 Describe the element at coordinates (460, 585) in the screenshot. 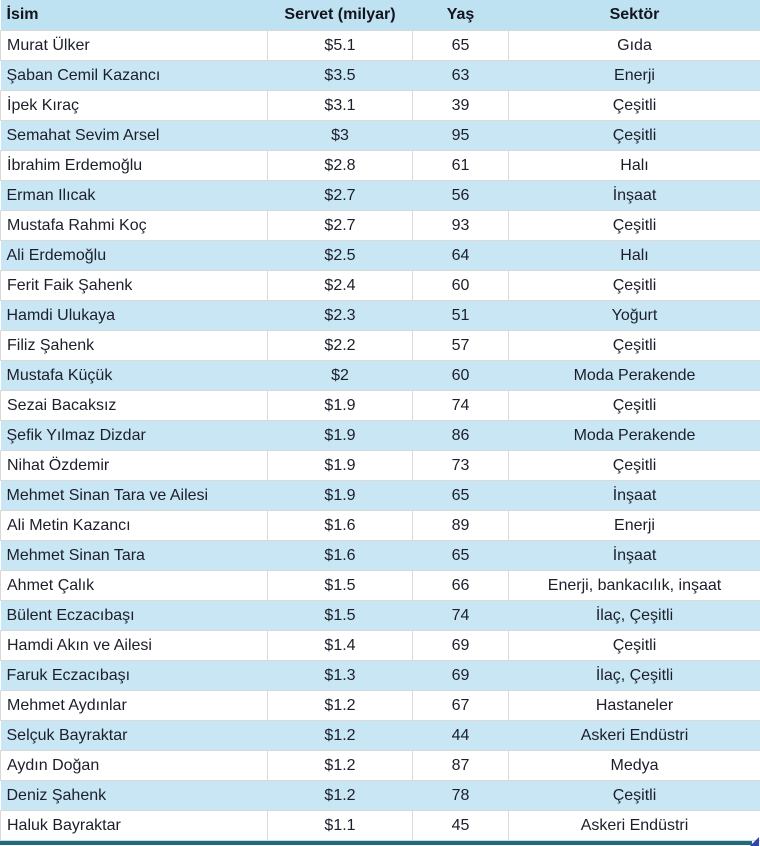

I see `cell-age: 66` at that location.